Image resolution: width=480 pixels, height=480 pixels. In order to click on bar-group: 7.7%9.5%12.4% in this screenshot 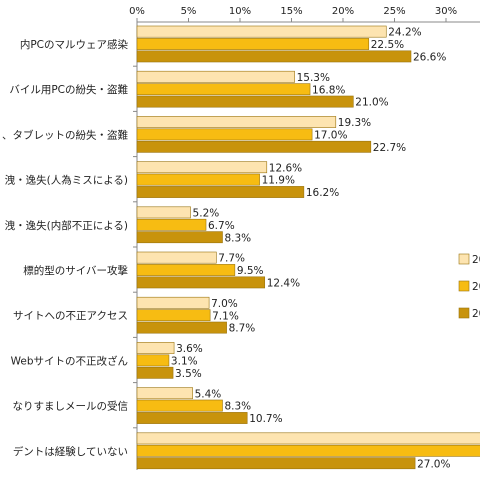, I will do `click(218, 270)`.